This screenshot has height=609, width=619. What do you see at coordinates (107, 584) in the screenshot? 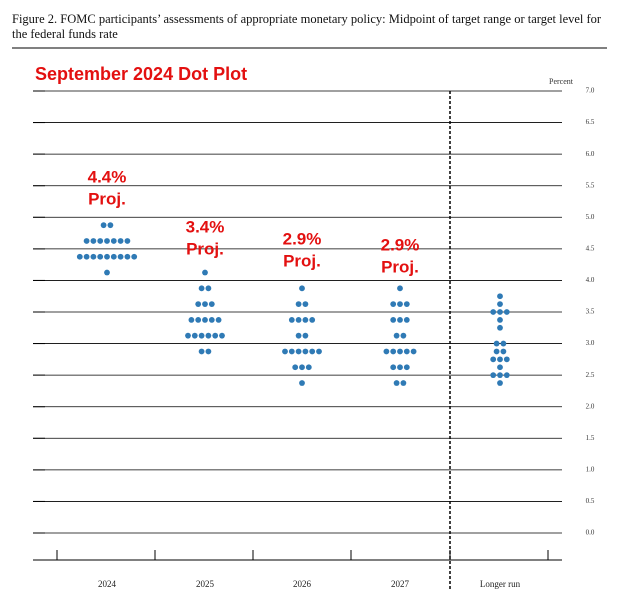
I see `x-tick-label: 2024` at bounding box center [107, 584].